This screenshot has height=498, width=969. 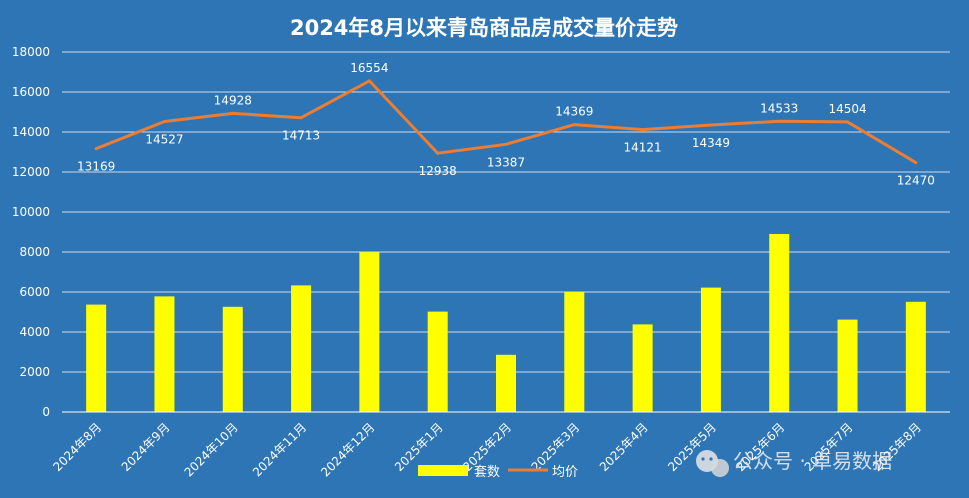 What do you see at coordinates (164, 139) in the screenshot?
I see `data-label: 14527` at bounding box center [164, 139].